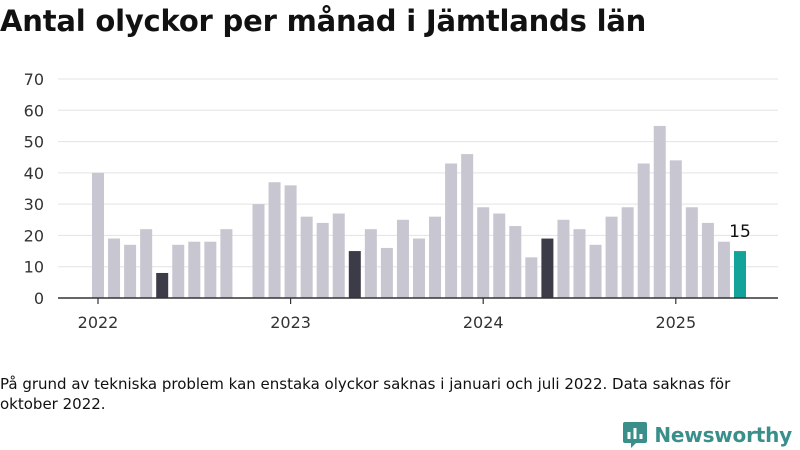  I want to click on y-tick-label: 0, so click(39, 298).